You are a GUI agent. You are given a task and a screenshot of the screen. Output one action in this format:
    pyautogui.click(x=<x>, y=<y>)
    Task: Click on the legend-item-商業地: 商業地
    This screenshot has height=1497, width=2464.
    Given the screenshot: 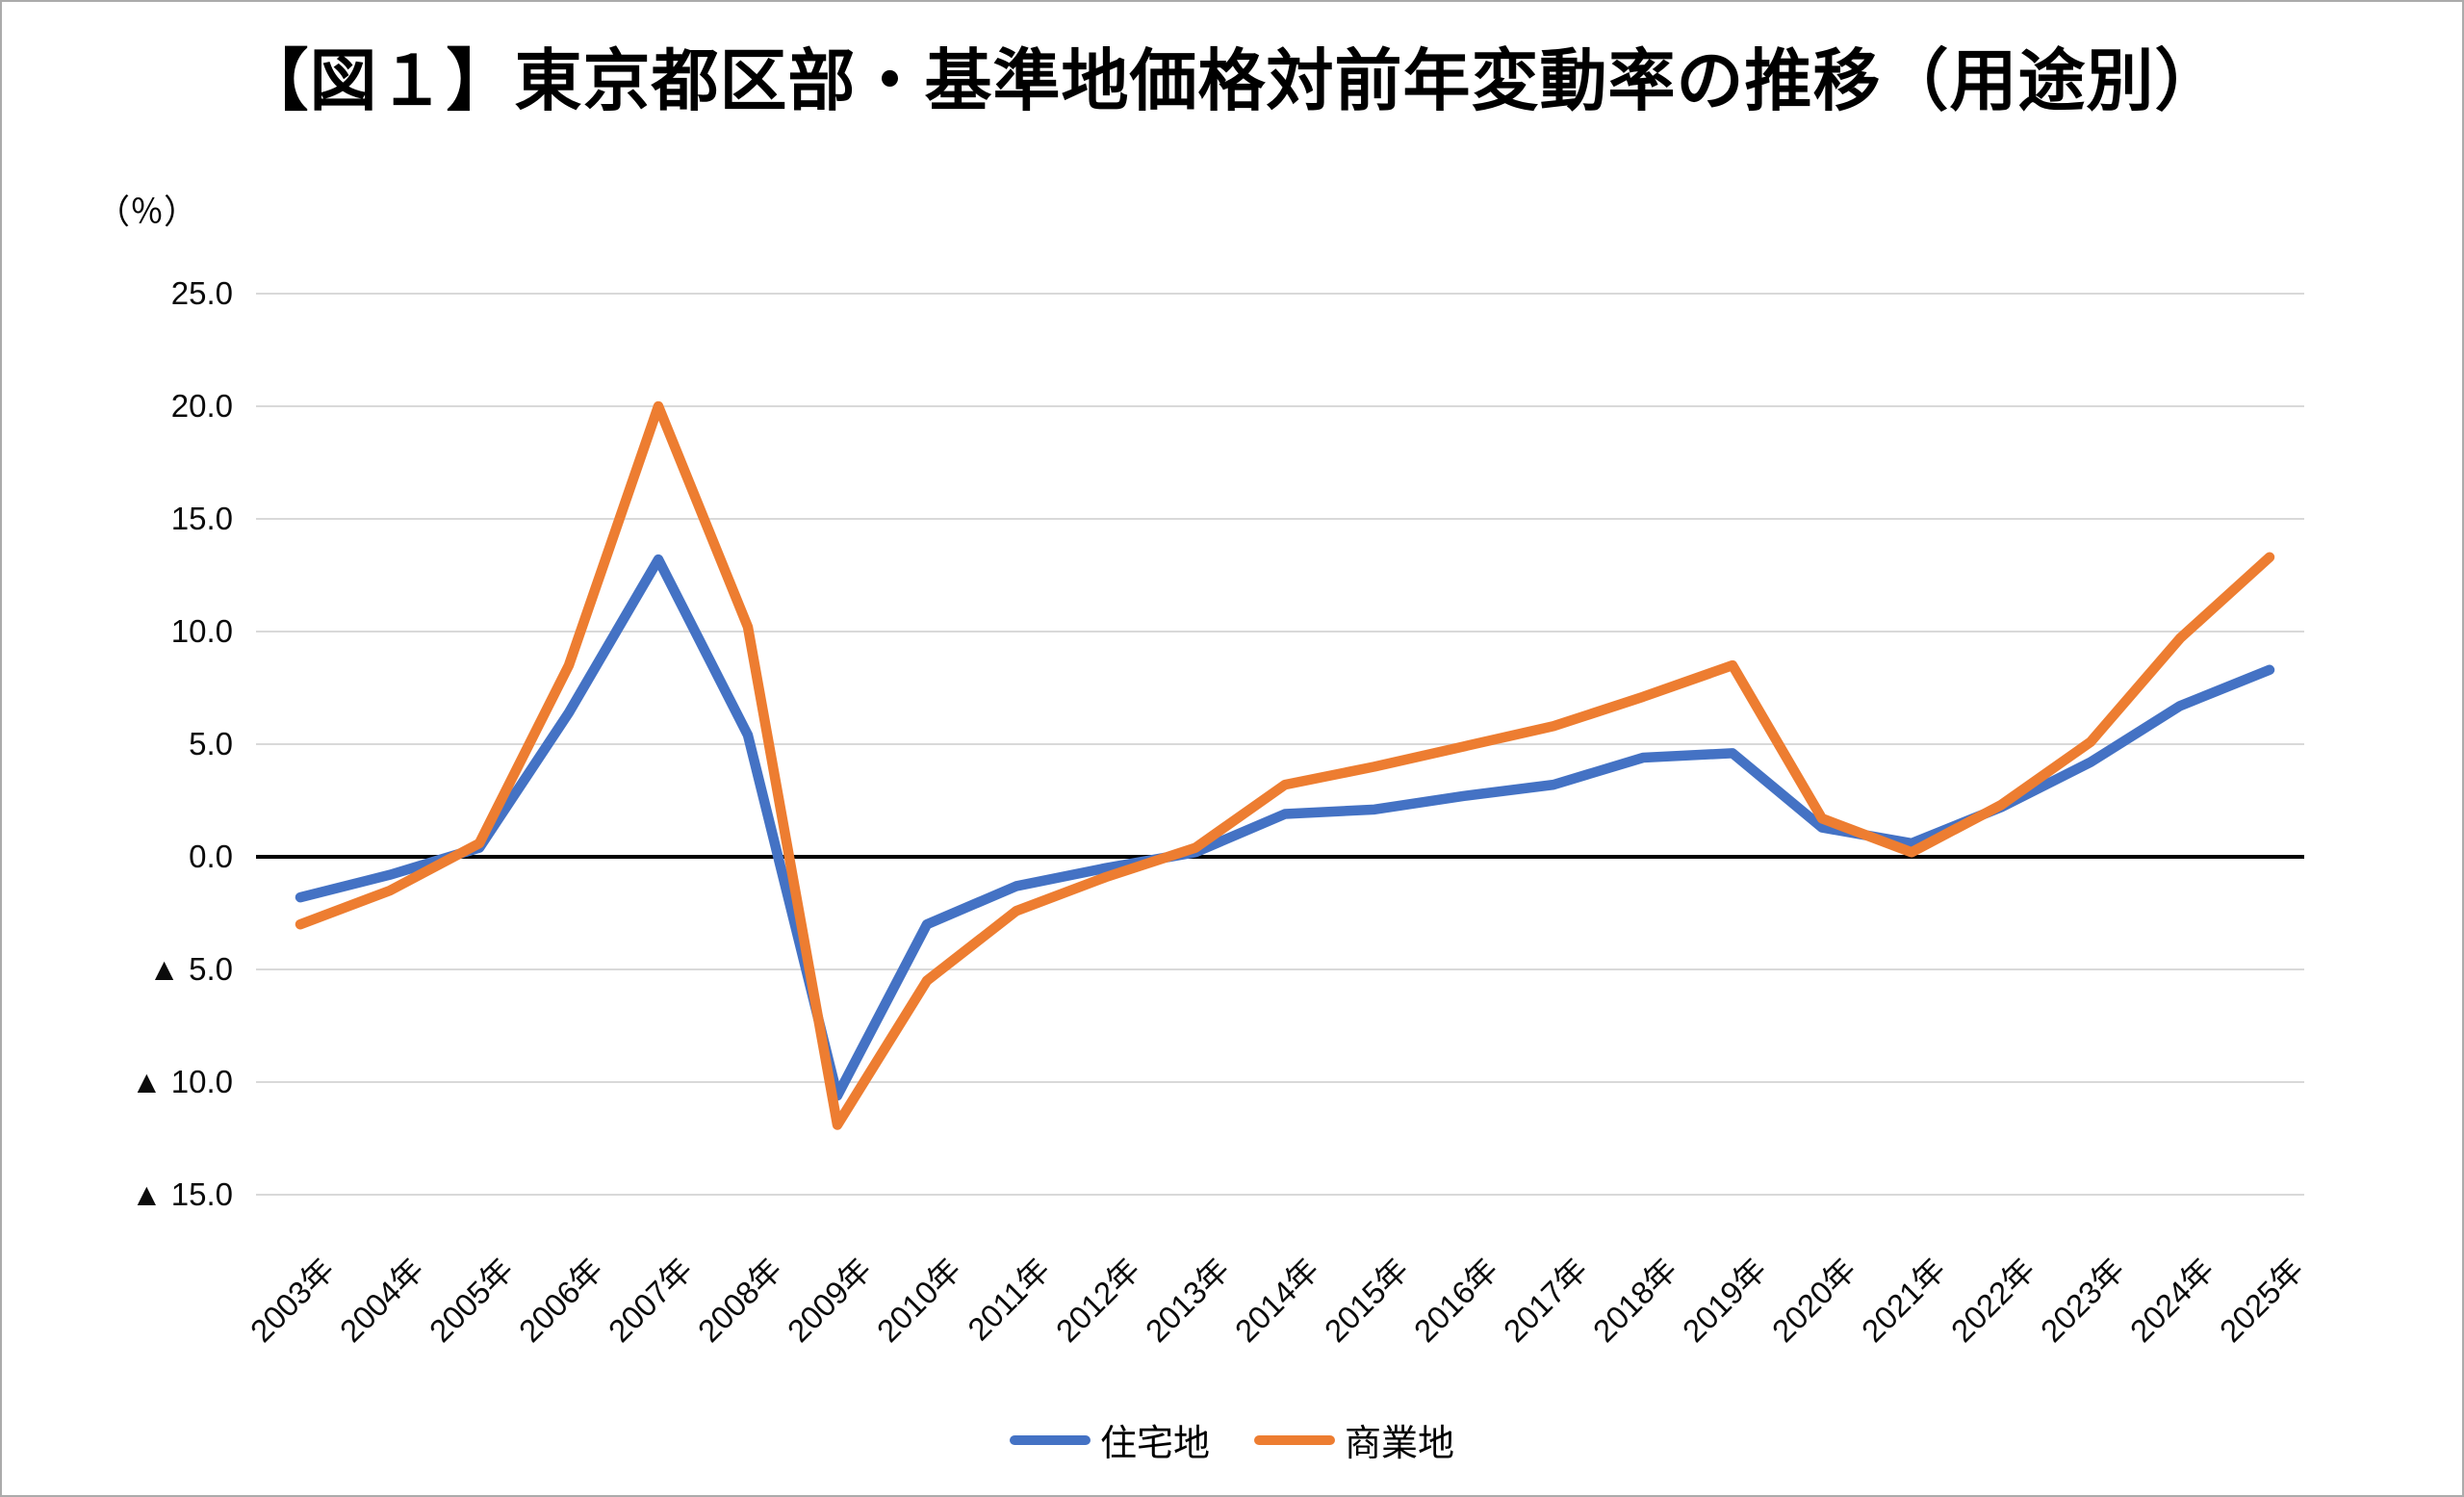 What is the action you would take?
    pyautogui.click(x=1354, y=1439)
    